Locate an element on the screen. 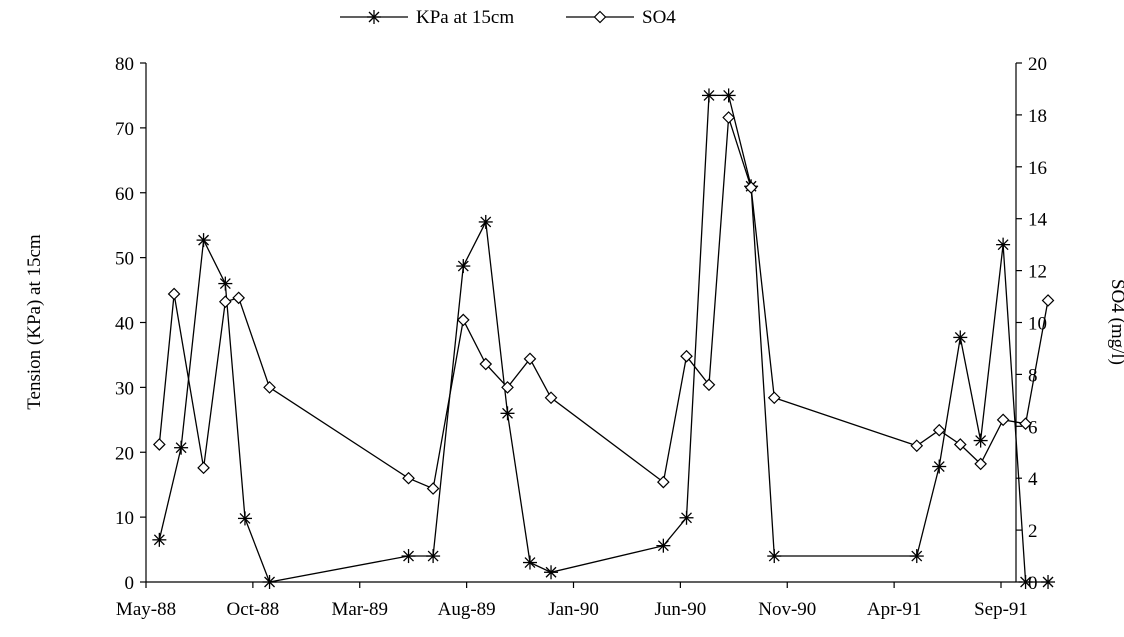  legend-marker-so4 is located at coordinates (600, 17).